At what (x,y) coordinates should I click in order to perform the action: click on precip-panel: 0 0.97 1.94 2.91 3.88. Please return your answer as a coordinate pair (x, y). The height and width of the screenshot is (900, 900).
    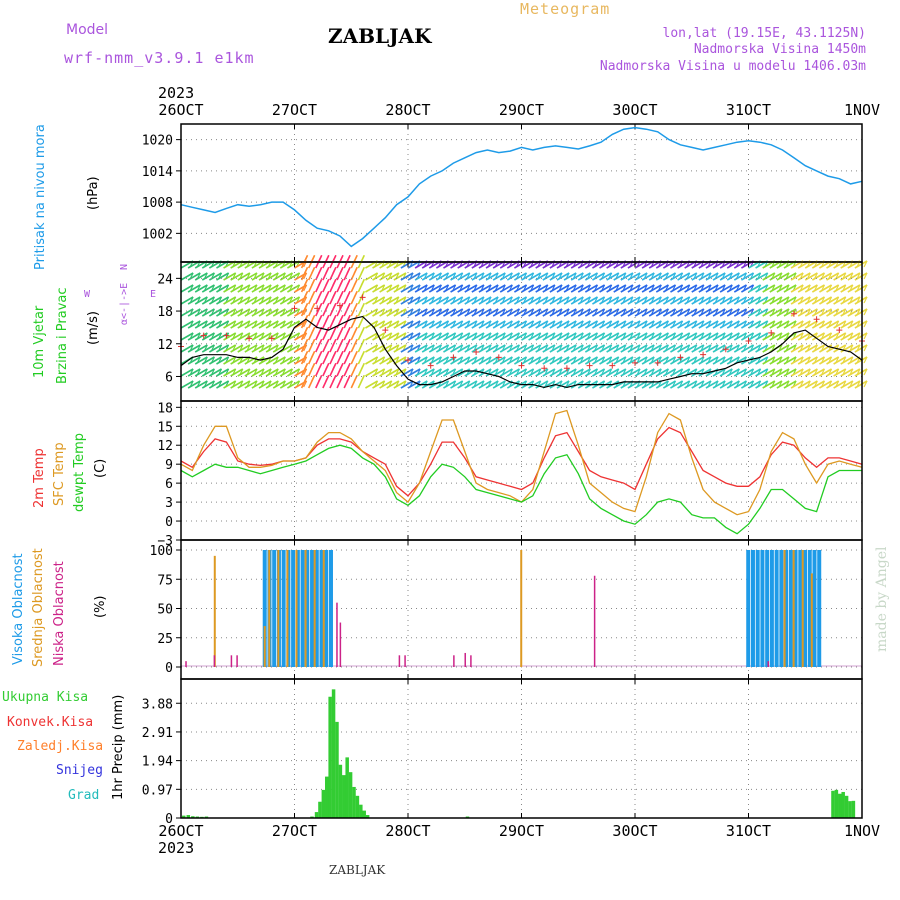
    Looking at the image, I should click on (502, 752).